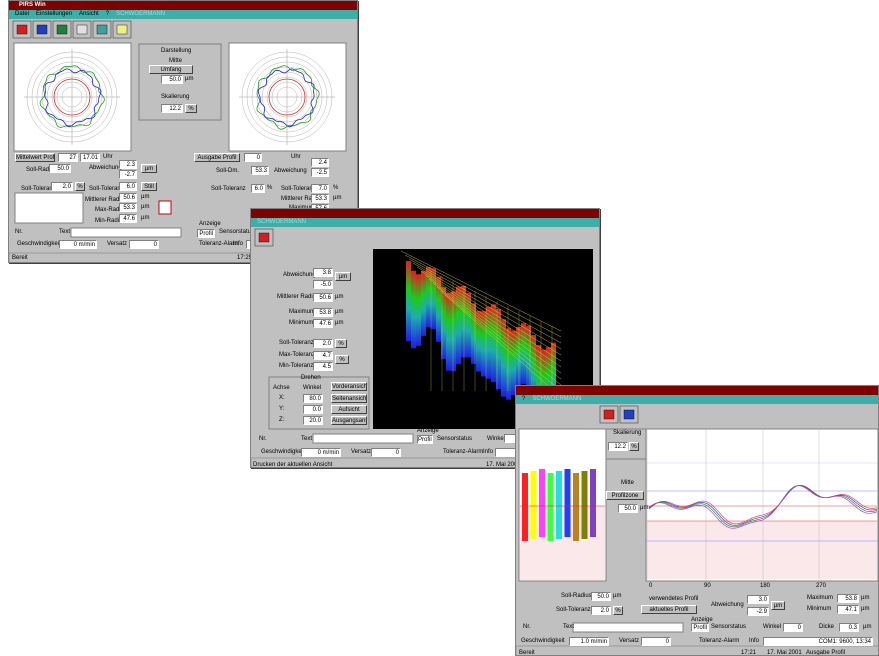  What do you see at coordinates (183, 5) in the screenshot?
I see `title-bar: PIRS Win` at bounding box center [183, 5].